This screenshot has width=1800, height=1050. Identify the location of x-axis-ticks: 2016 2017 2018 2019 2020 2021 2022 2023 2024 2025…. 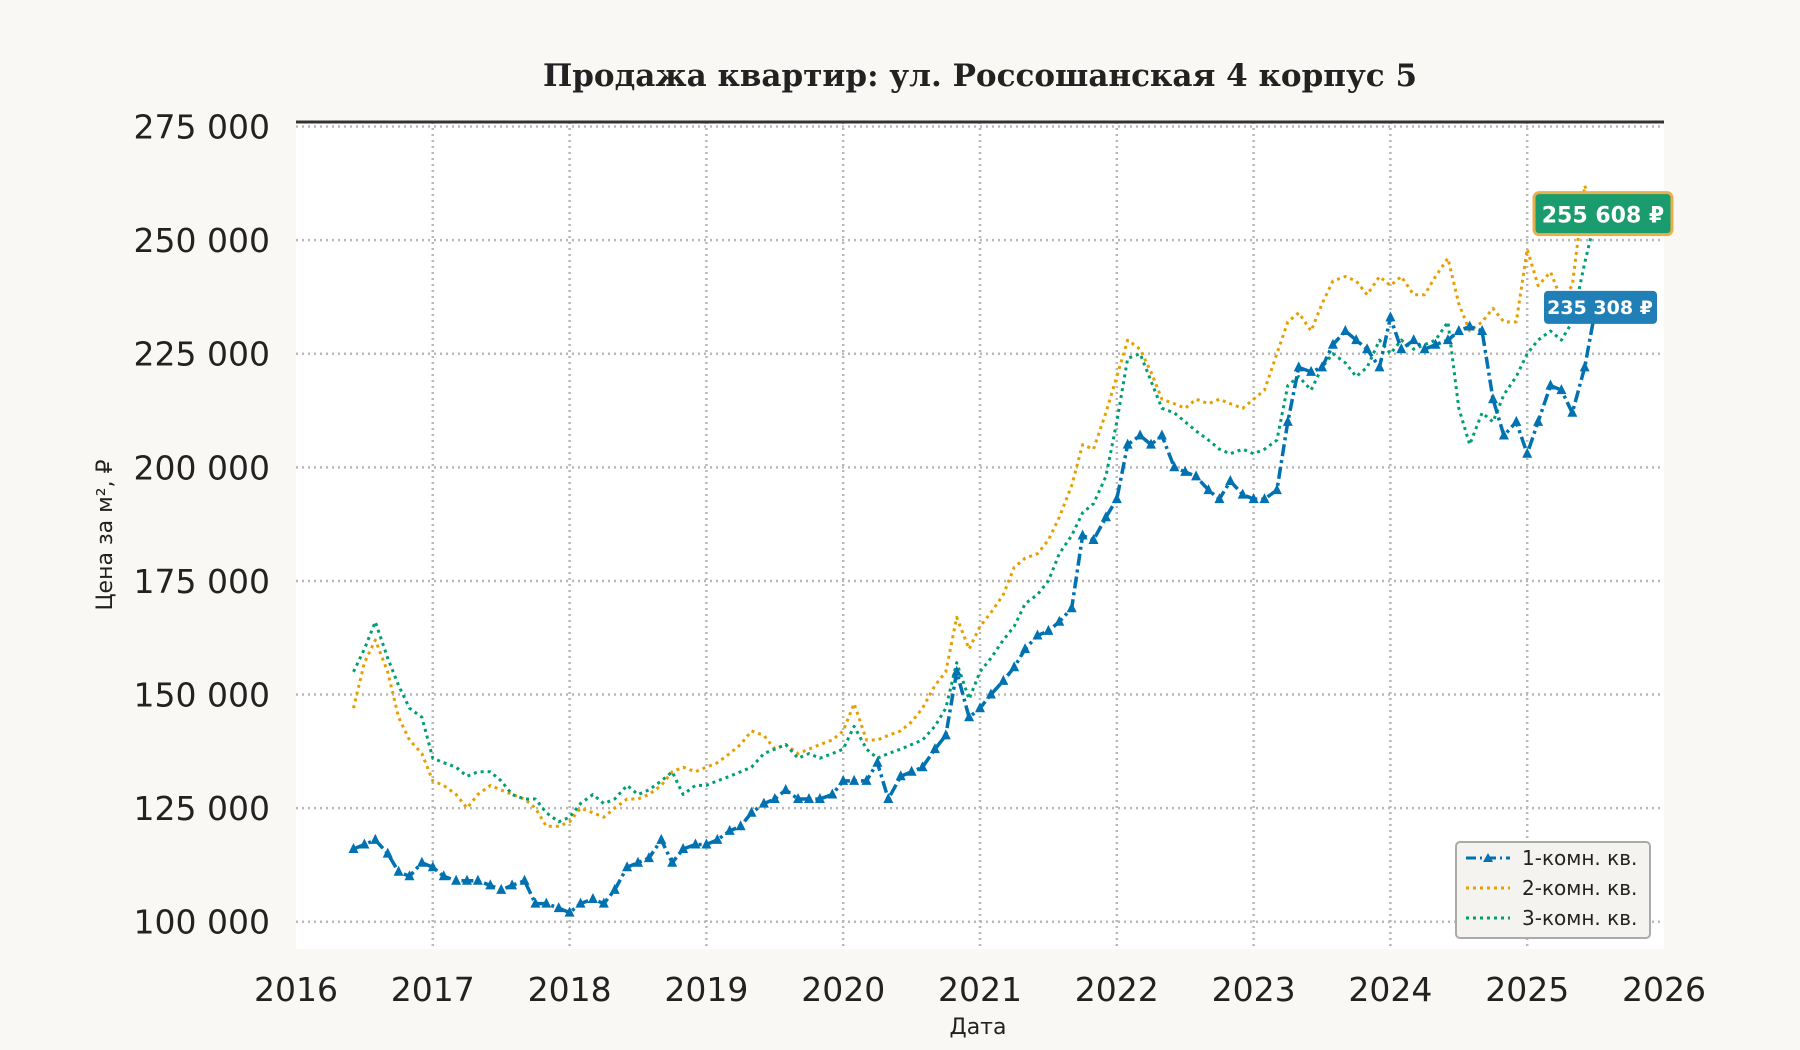
(980, 989).